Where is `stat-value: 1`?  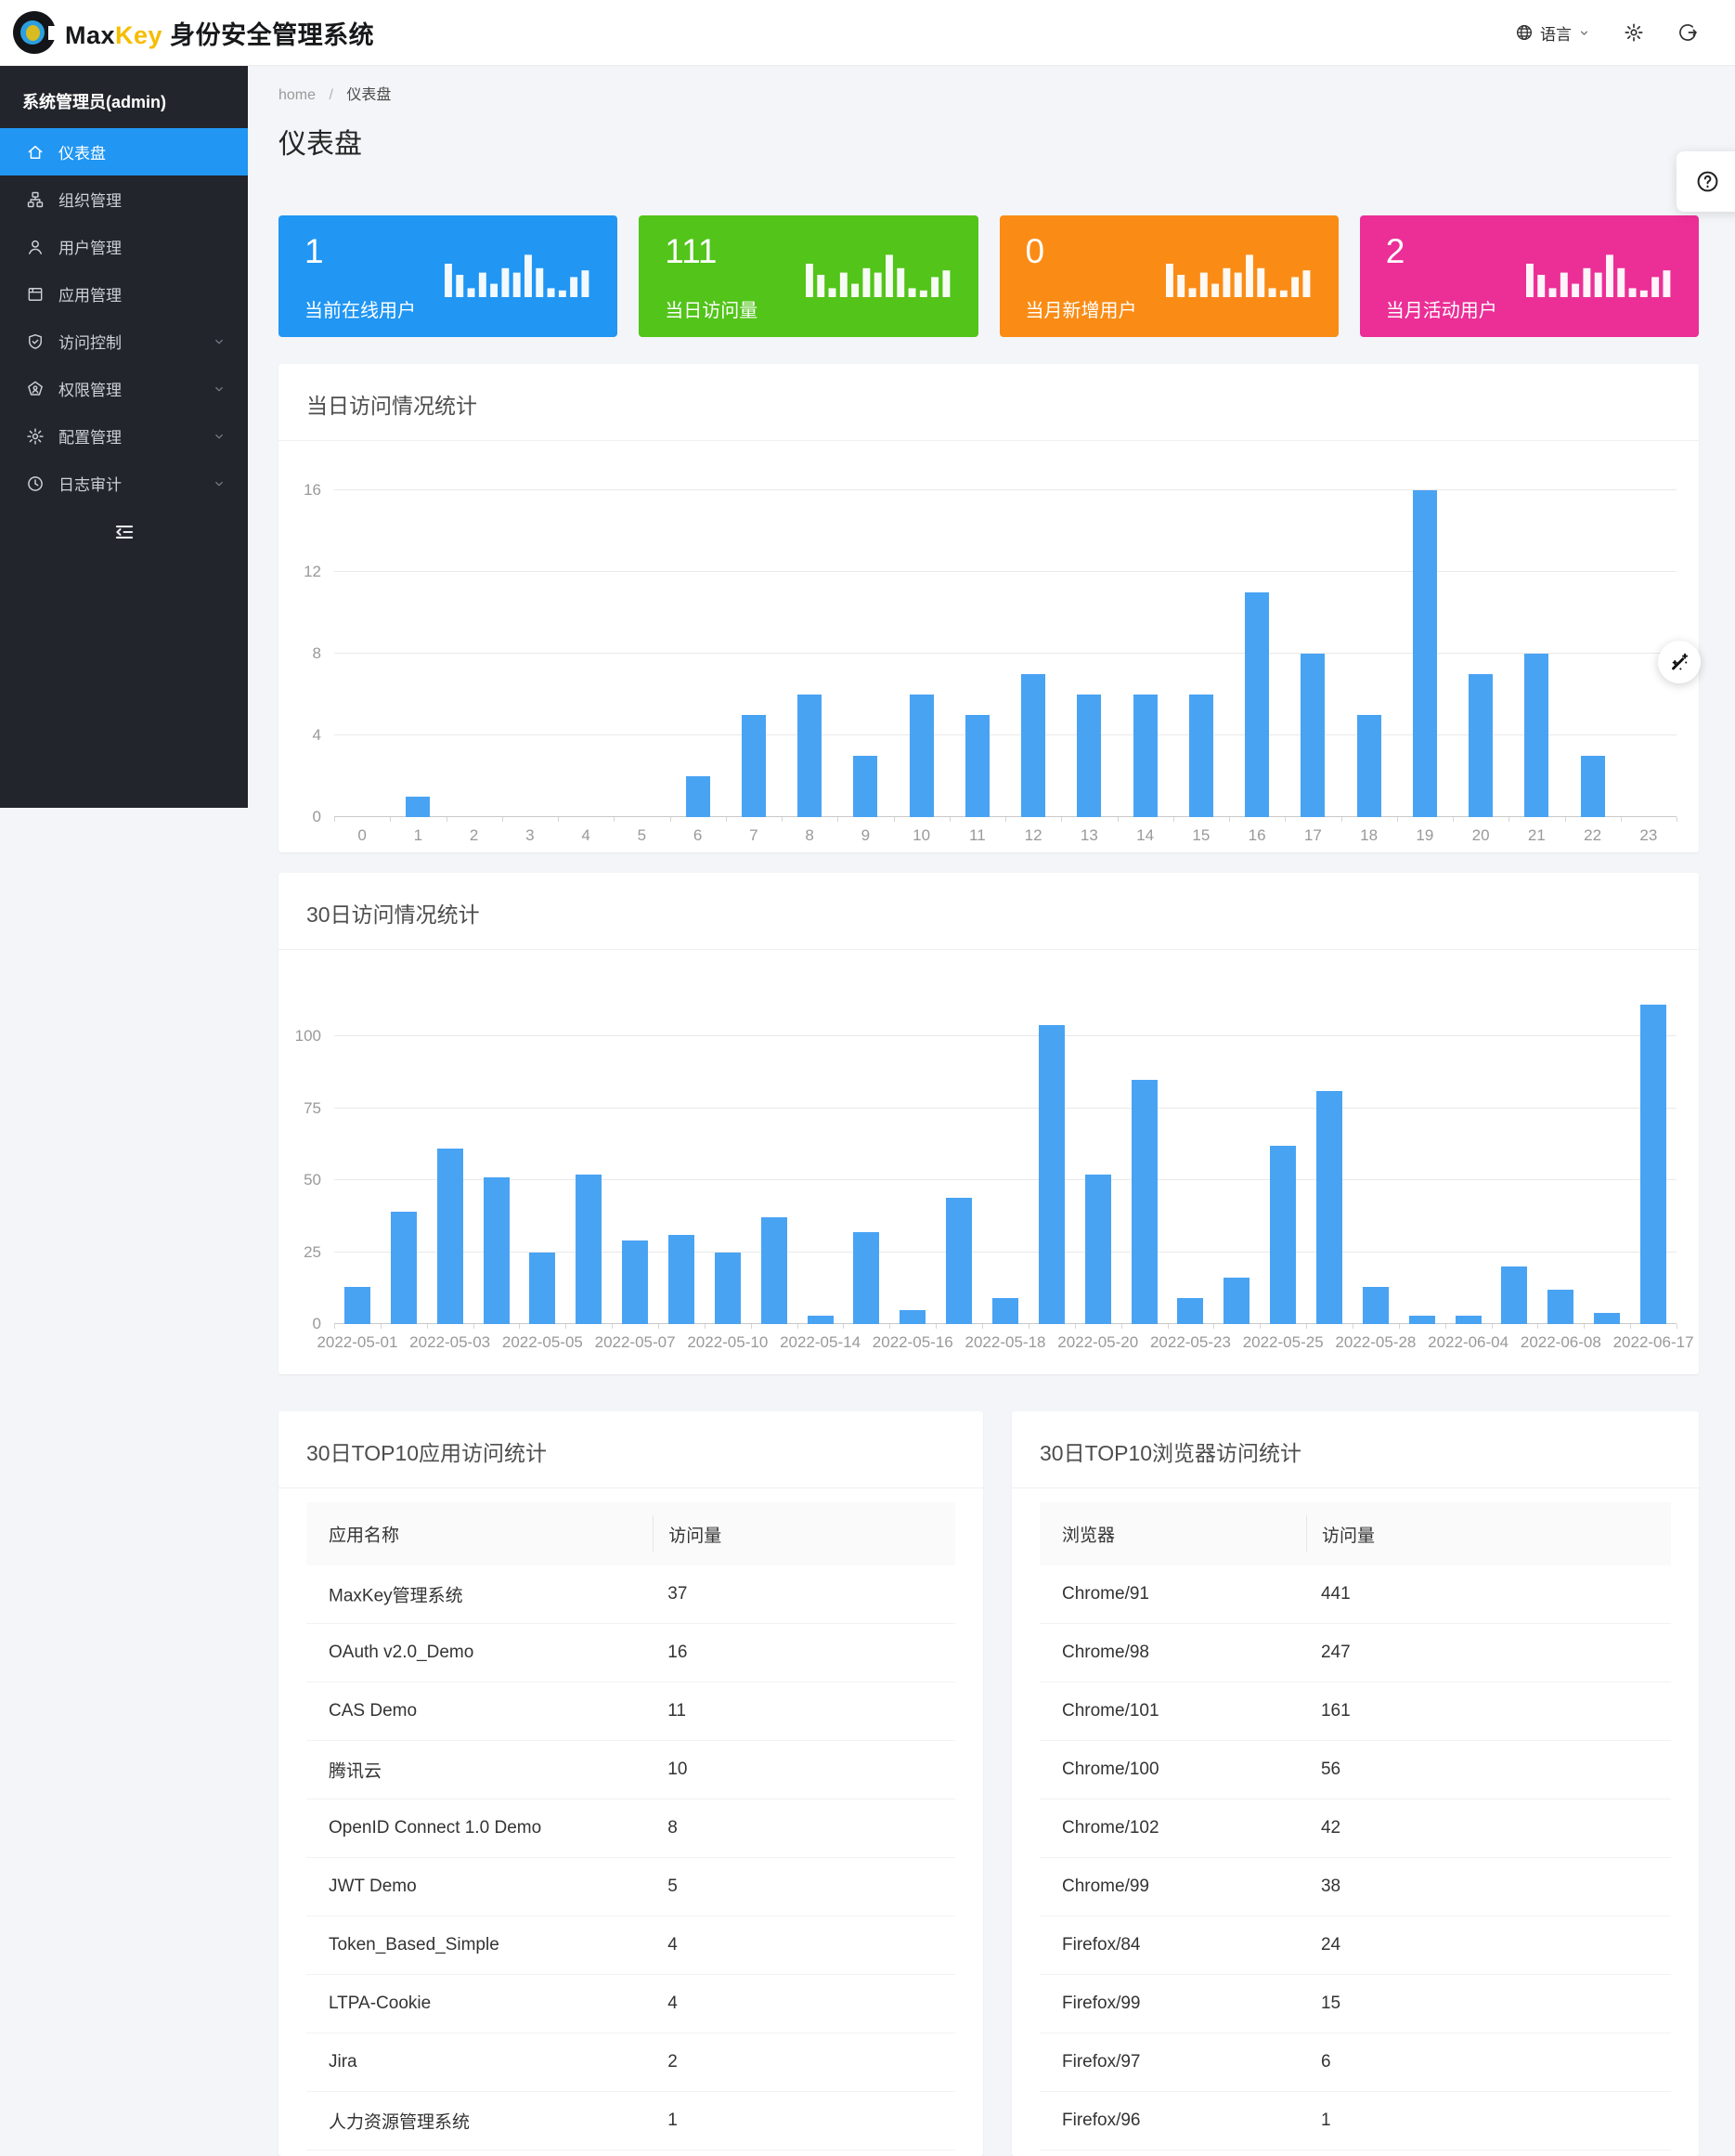 stat-value: 1 is located at coordinates (314, 251).